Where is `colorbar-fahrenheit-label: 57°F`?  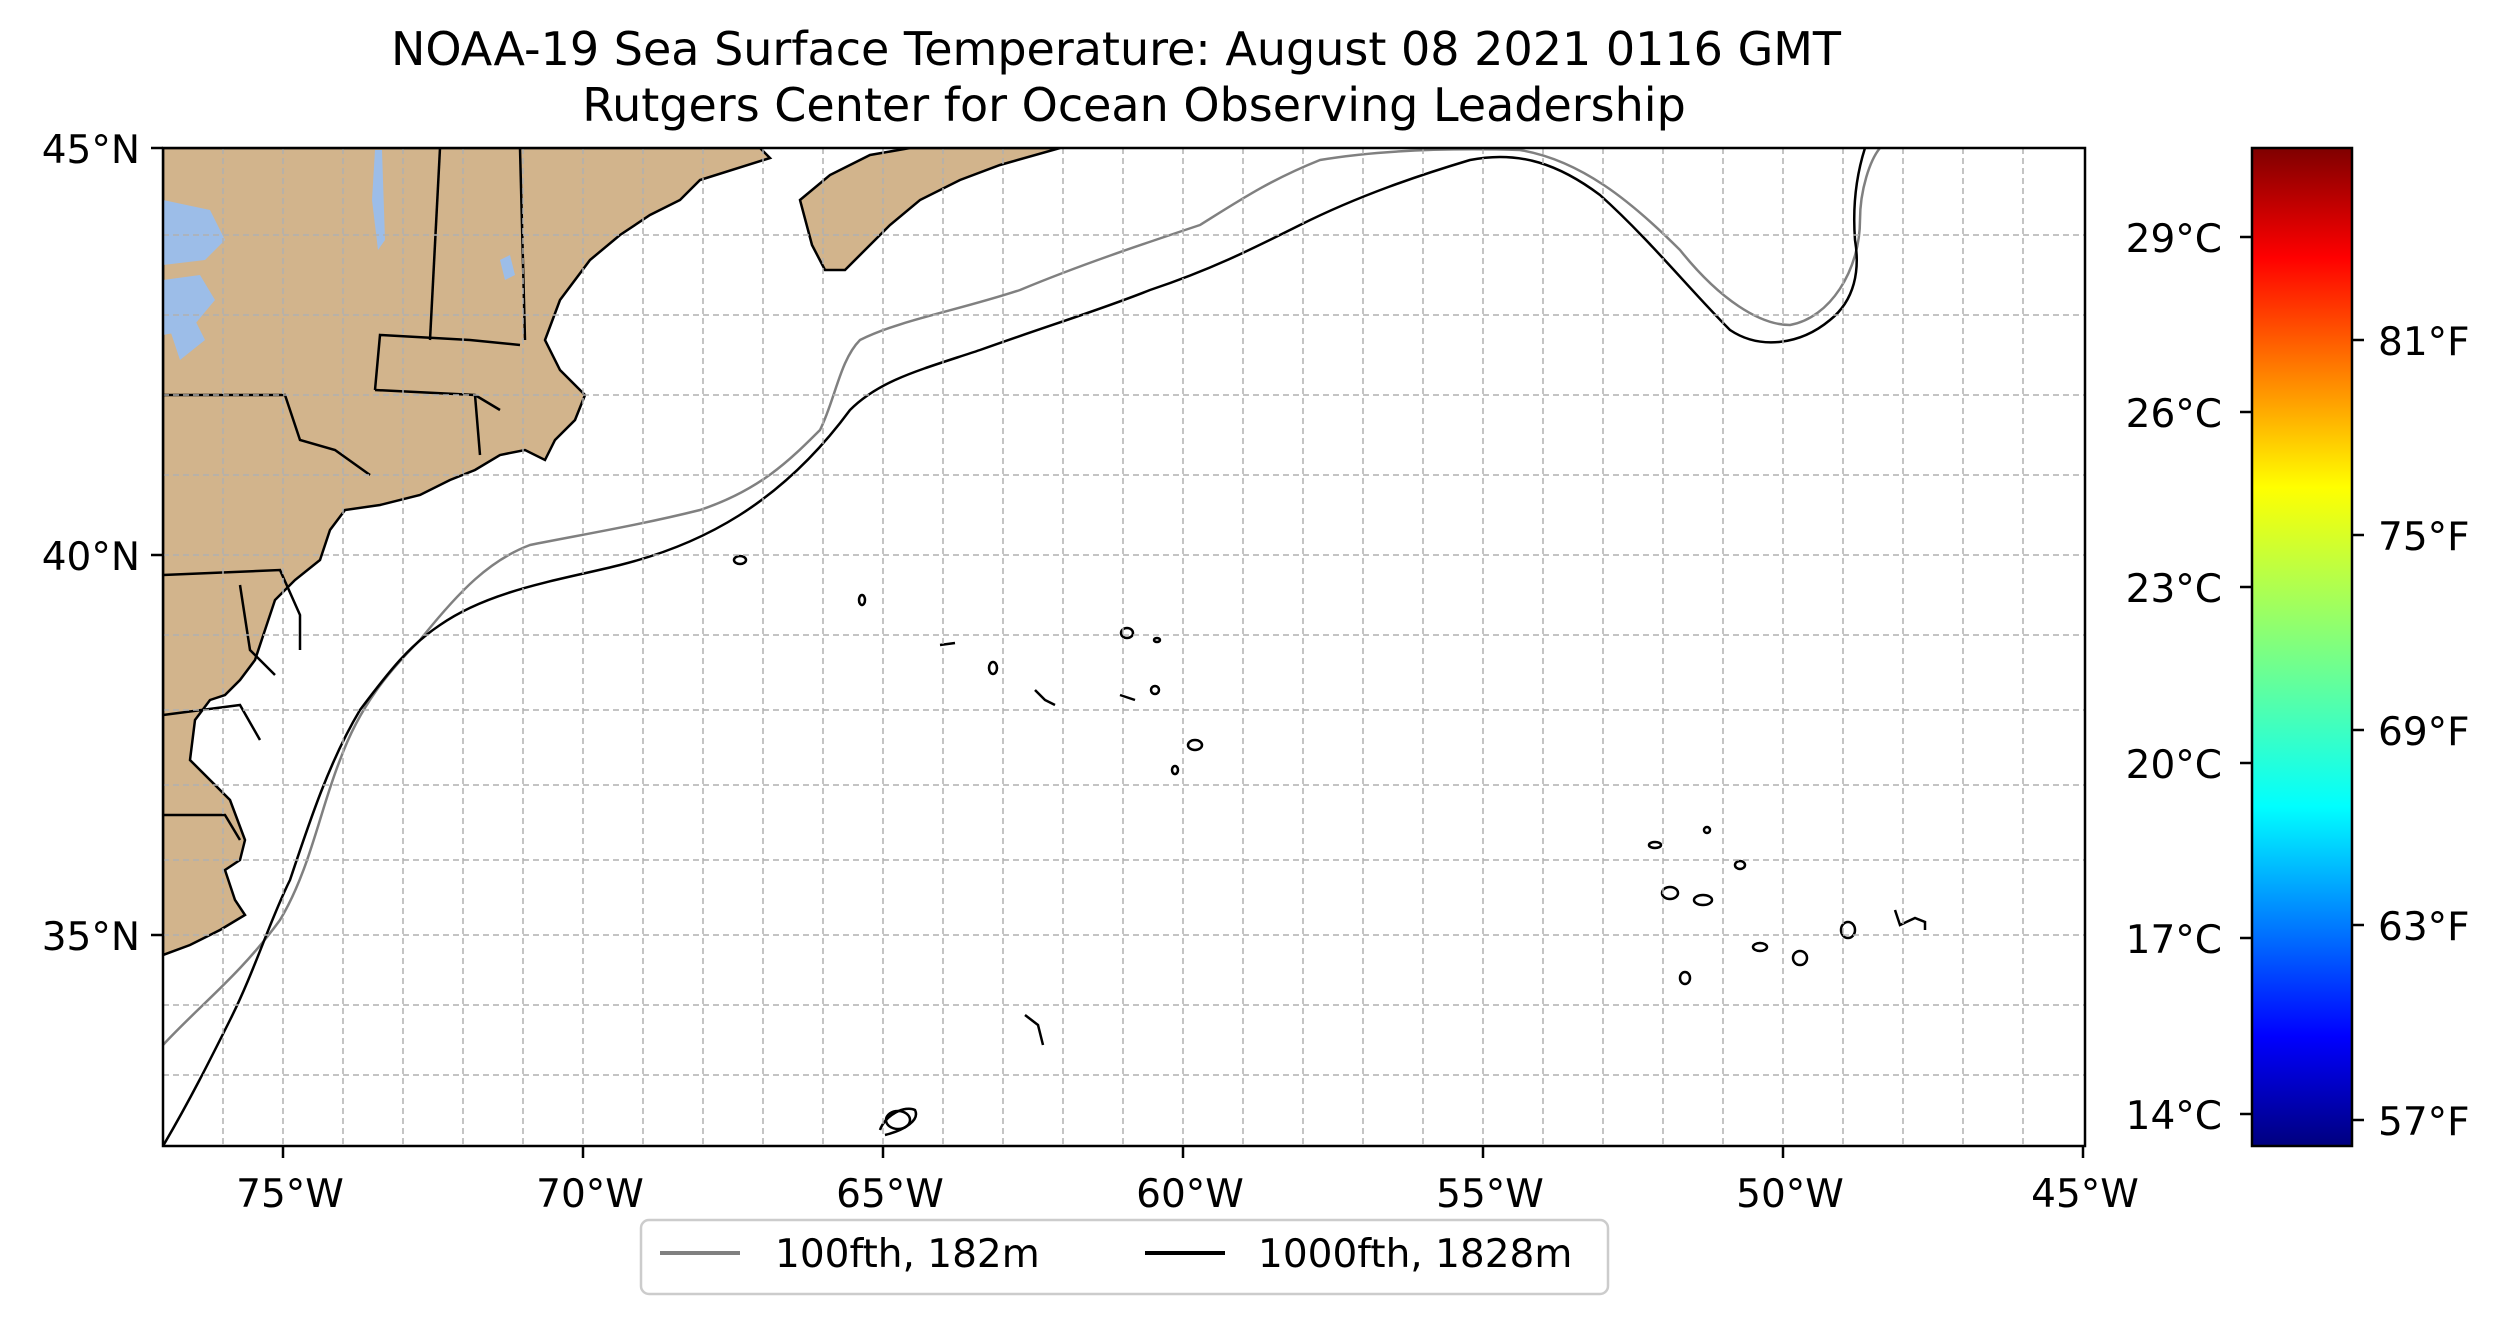
colorbar-fahrenheit-label: 57°F is located at coordinates (2424, 1122).